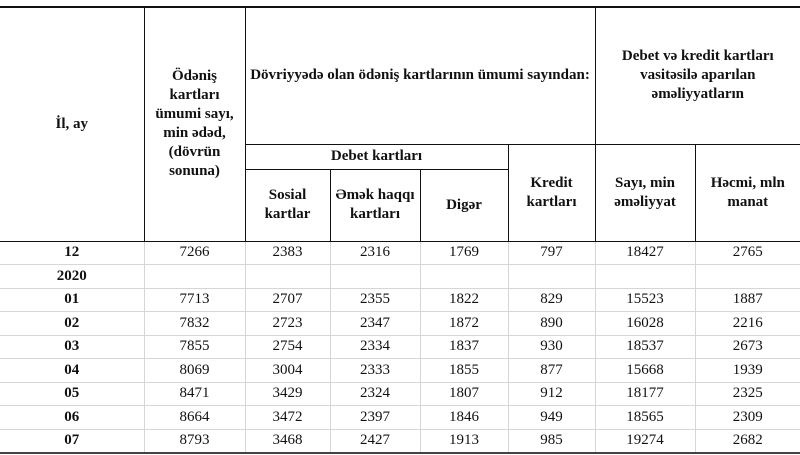  Describe the element at coordinates (194, 252) in the screenshot. I see `cell-value: 7266` at that location.